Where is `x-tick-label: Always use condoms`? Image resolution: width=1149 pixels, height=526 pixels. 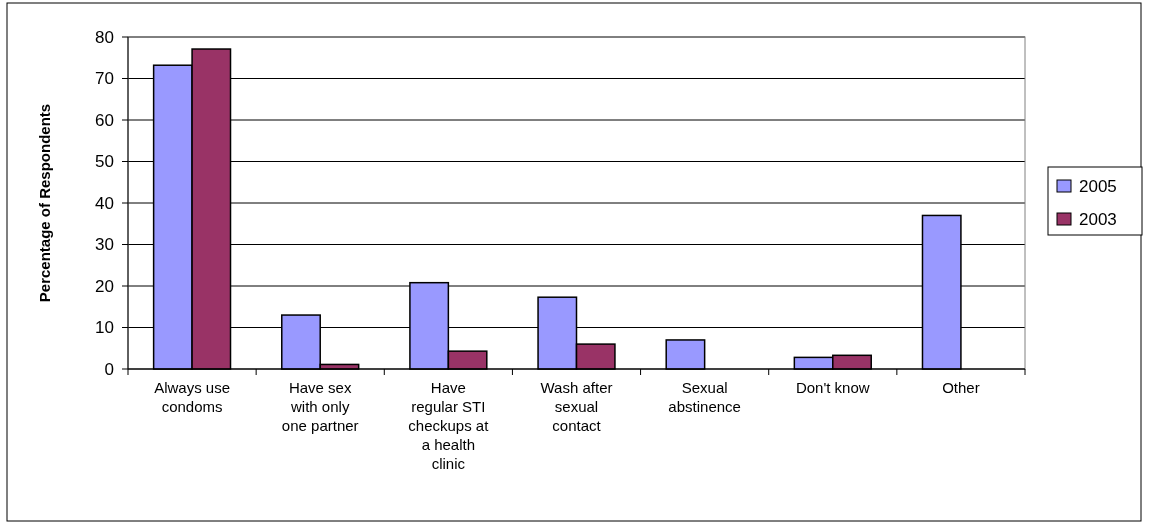 x-tick-label: Always use condoms is located at coordinates (192, 397).